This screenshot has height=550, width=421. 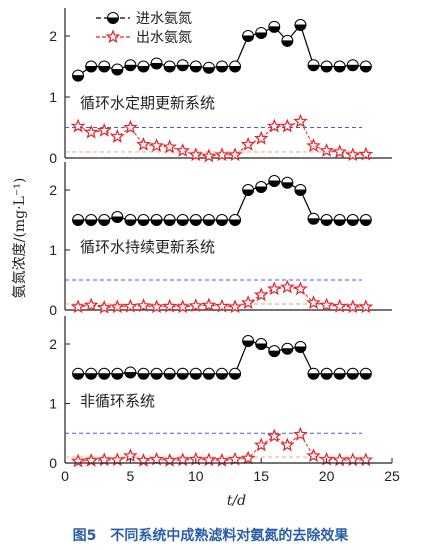 I want to click on y-tick-label: 0, so click(x=53, y=158).